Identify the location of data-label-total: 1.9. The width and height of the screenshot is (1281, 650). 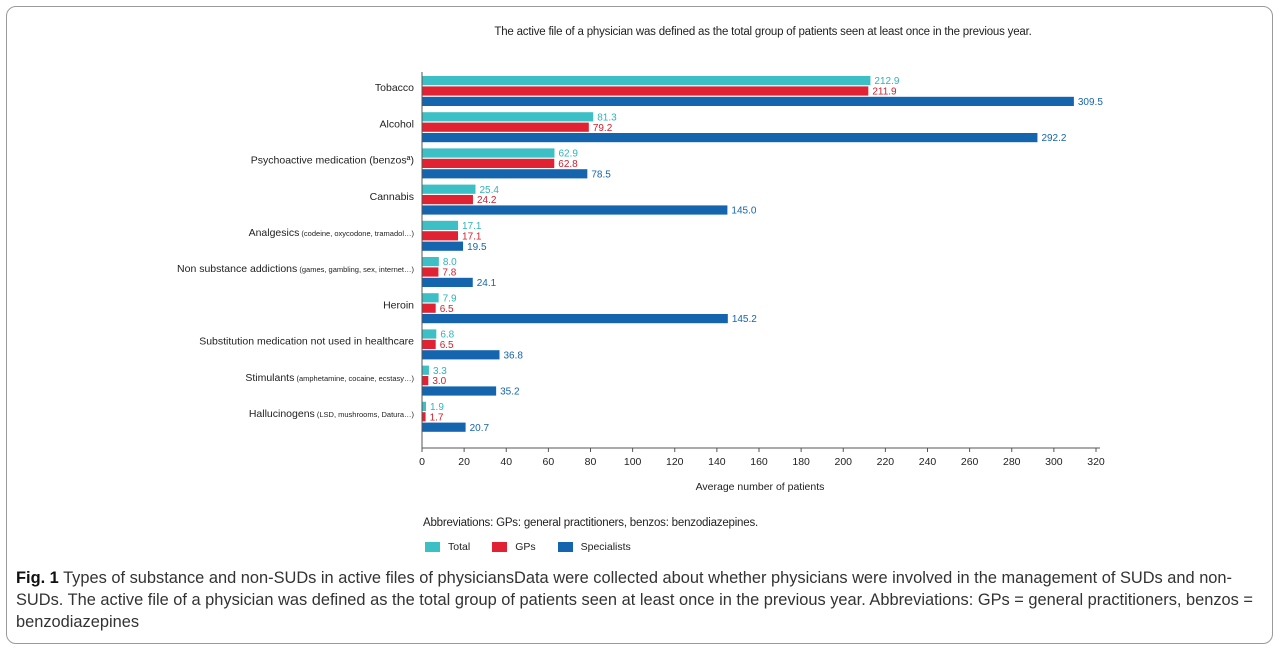
(437, 407).